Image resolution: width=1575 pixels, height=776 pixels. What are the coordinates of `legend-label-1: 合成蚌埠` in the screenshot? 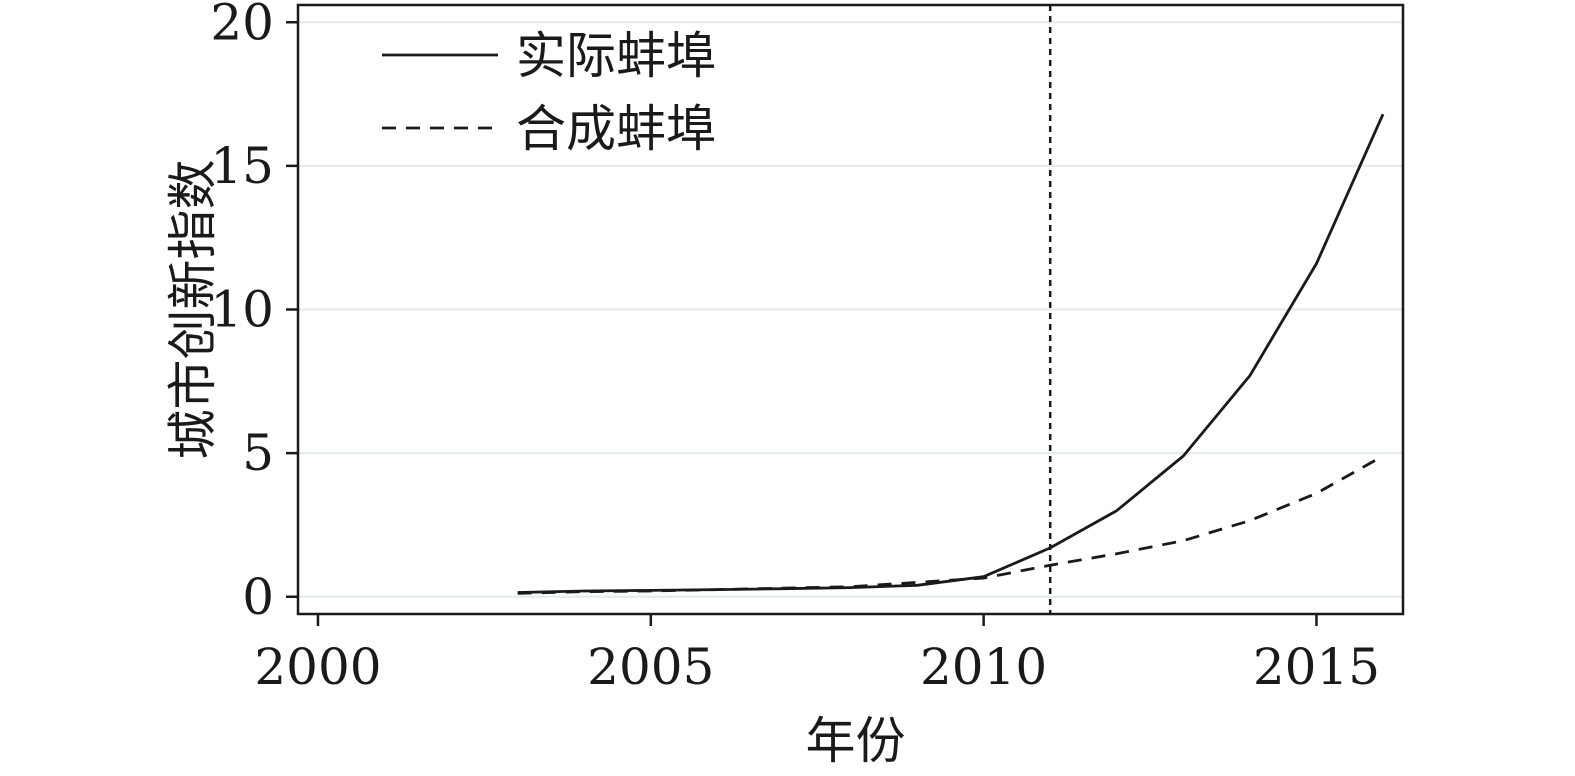 It's located at (616, 129).